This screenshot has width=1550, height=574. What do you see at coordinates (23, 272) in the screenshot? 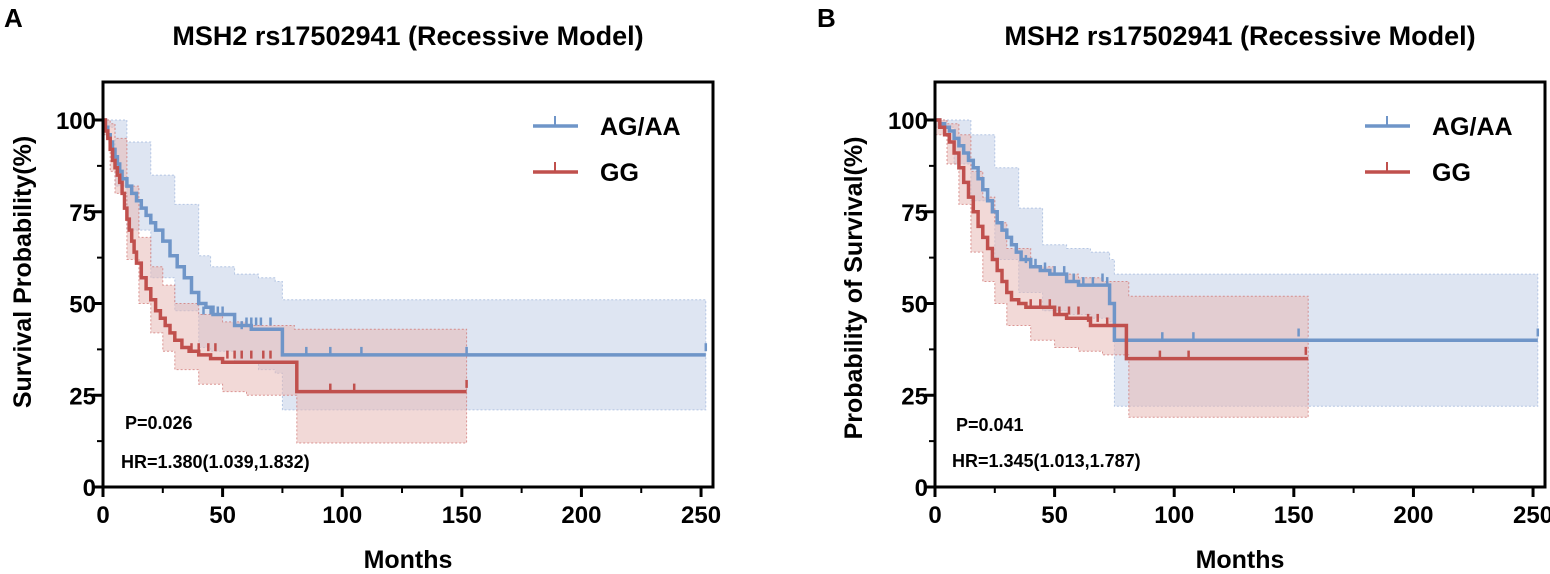
I see `y-axis-title: Survival Probability(%)` at bounding box center [23, 272].